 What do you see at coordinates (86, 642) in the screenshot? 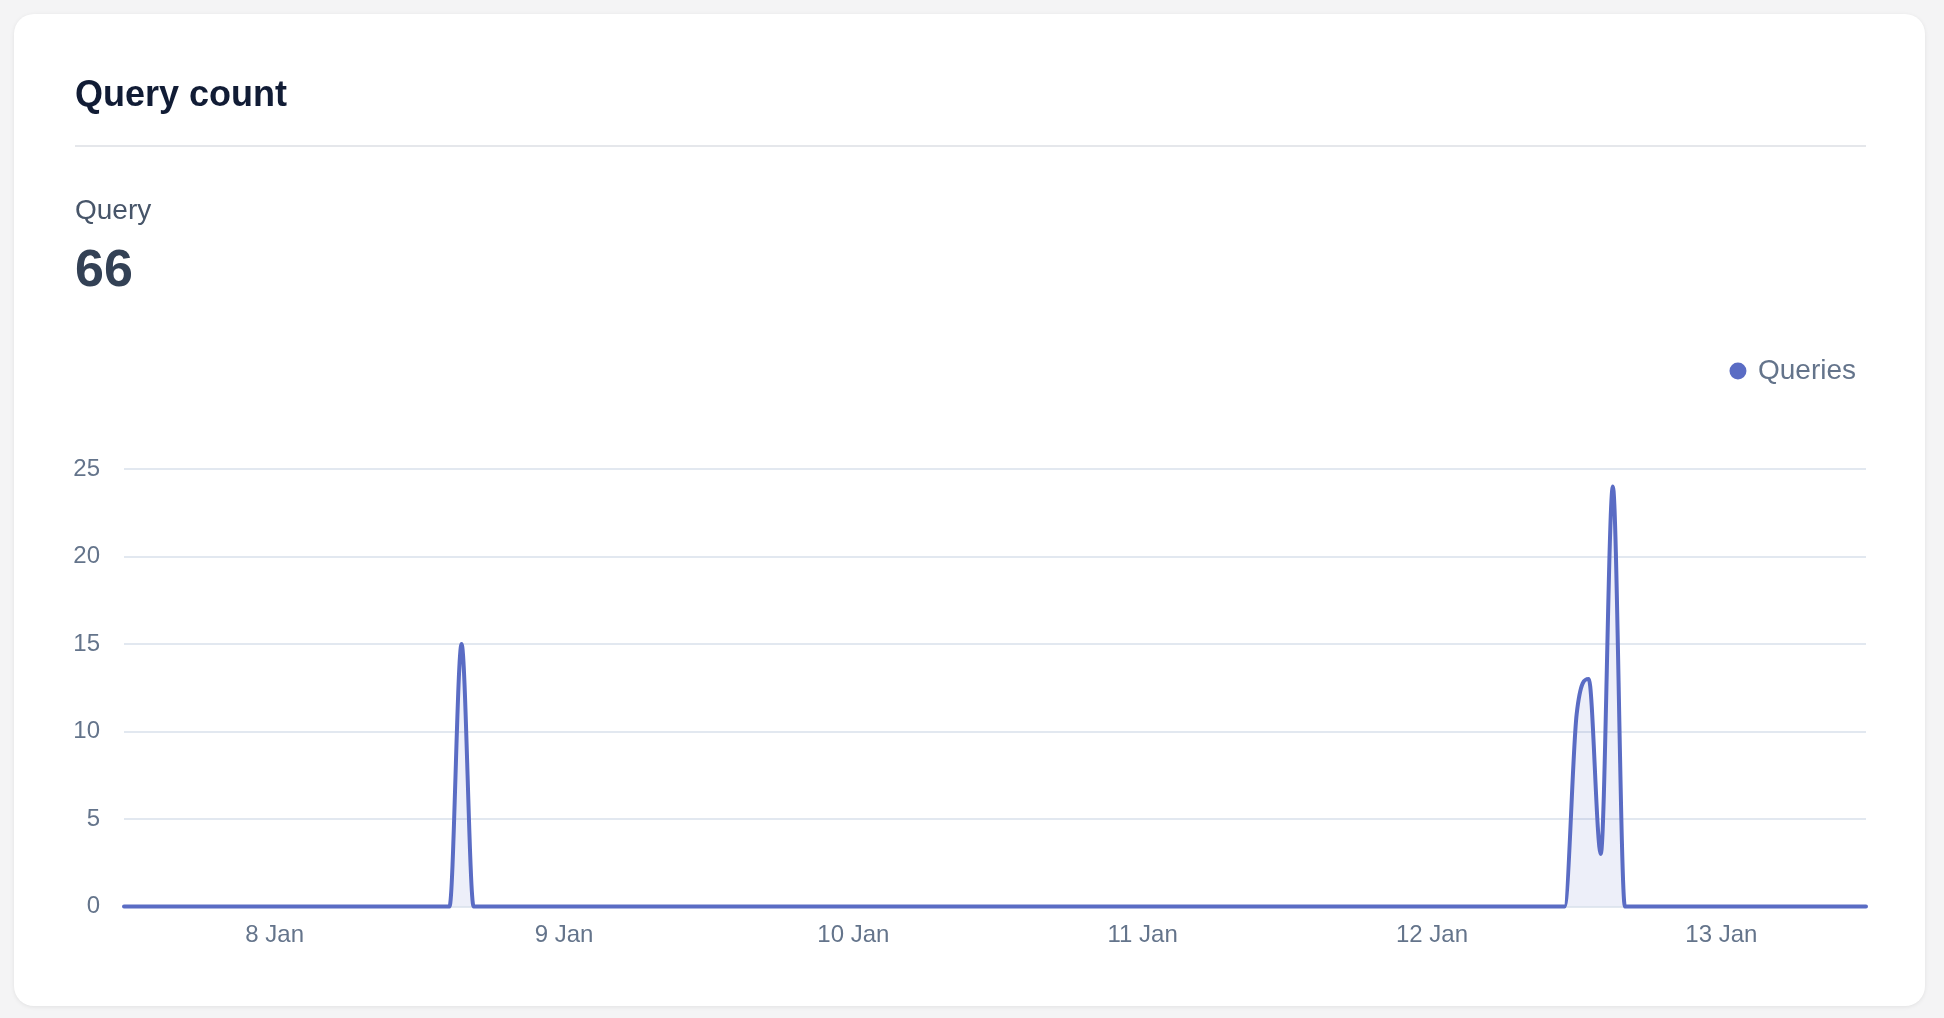
I see `y-tick-label: 15` at bounding box center [86, 642].